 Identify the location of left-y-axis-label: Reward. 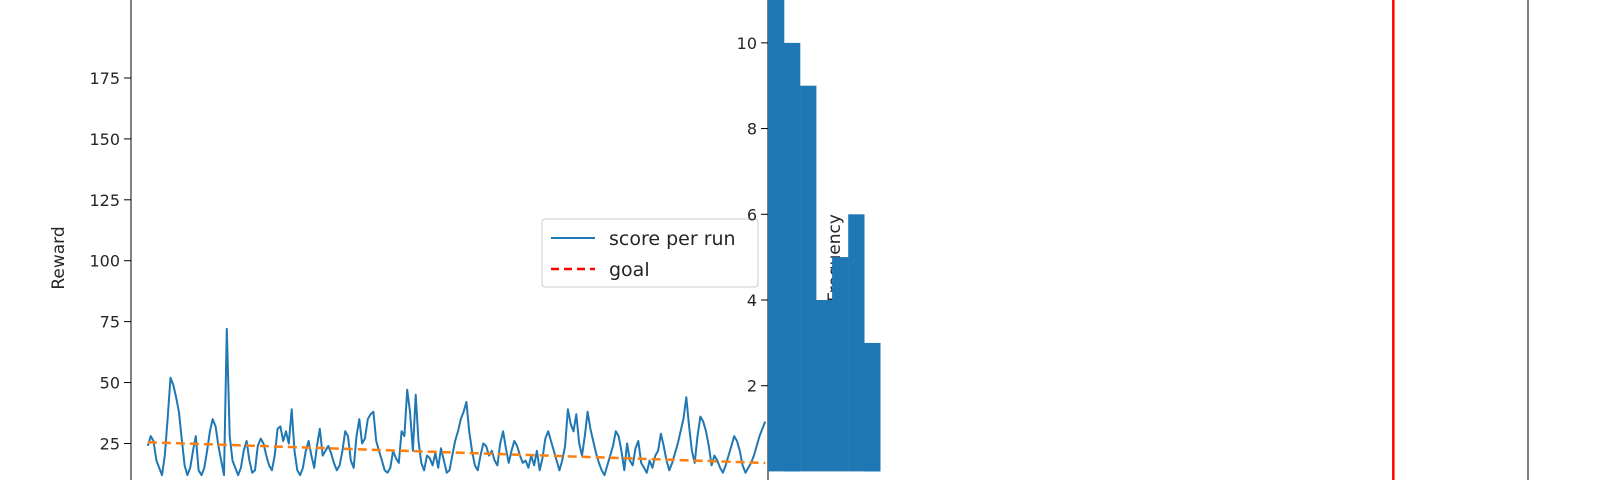
(59, 257).